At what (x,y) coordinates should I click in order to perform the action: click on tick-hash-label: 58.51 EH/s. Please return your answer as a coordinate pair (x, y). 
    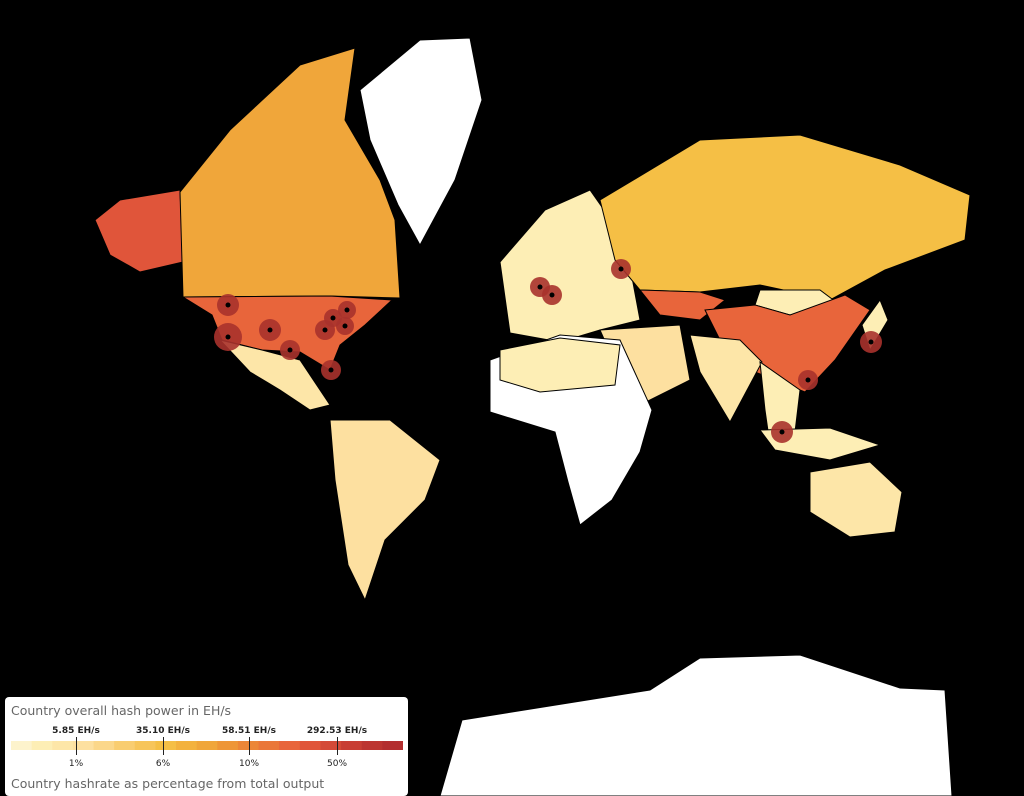
    Looking at the image, I should click on (249, 731).